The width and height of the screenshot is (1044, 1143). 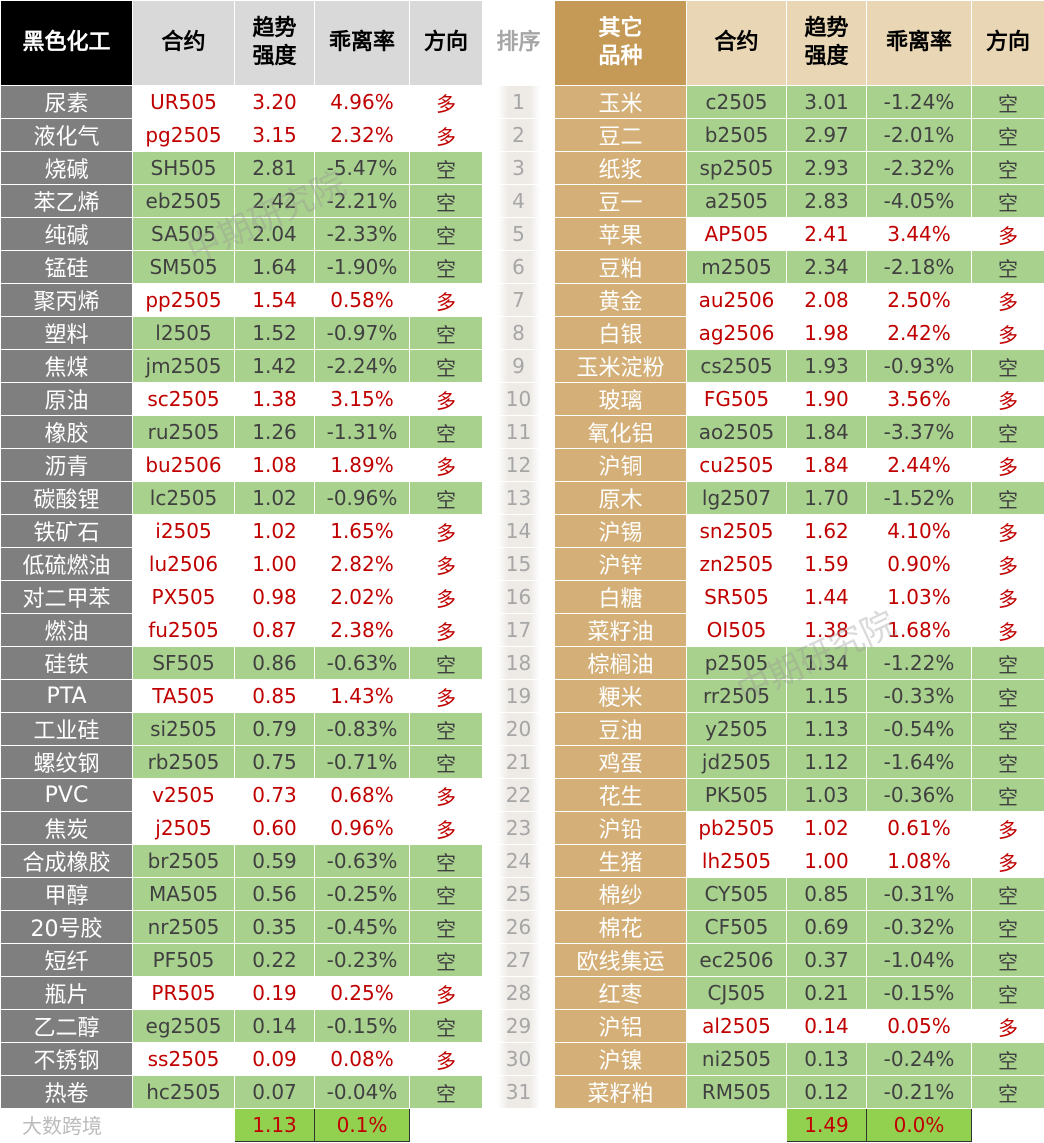 I want to click on contract: SA505, so click(x=183, y=234).